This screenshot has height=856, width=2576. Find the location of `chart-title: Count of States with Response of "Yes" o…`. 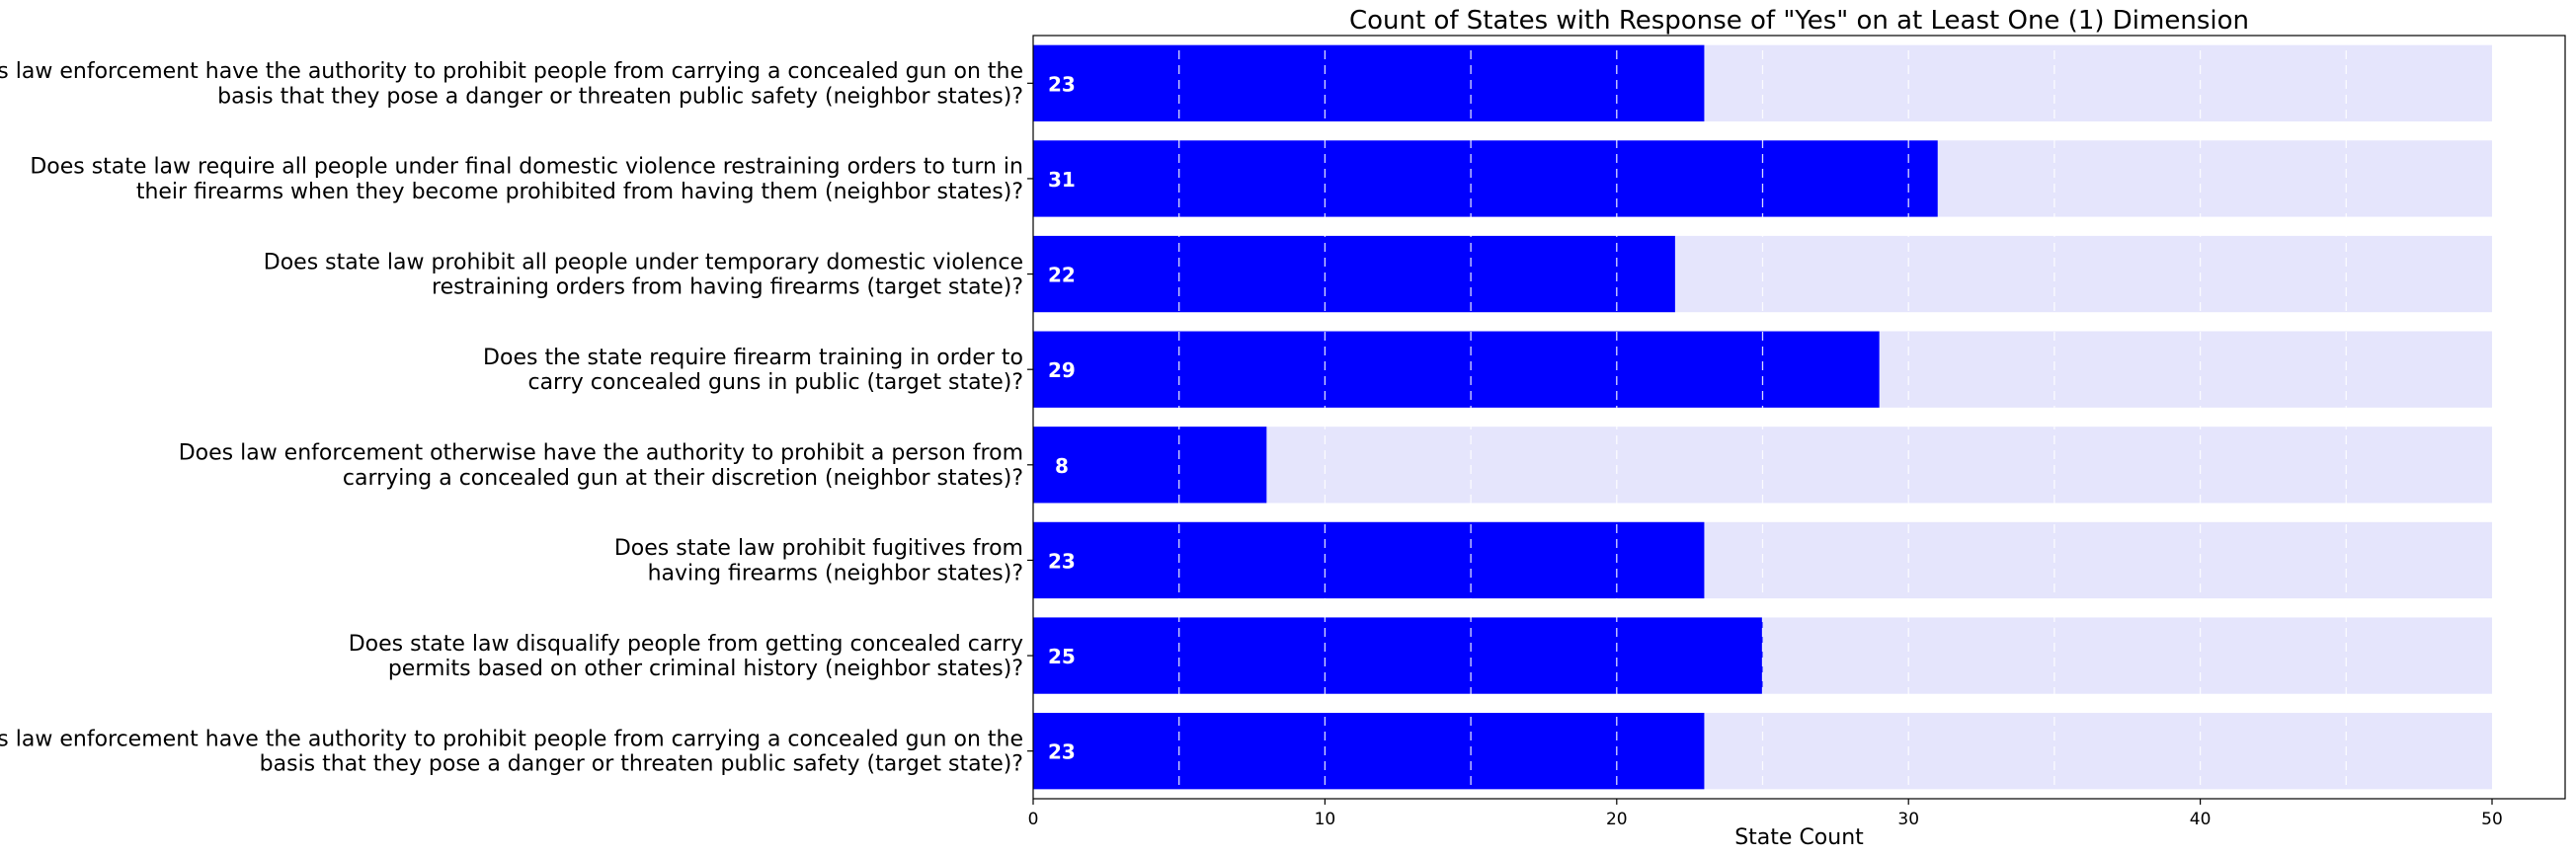

chart-title: Count of States with Response of "Yes" o… is located at coordinates (1799, 21).